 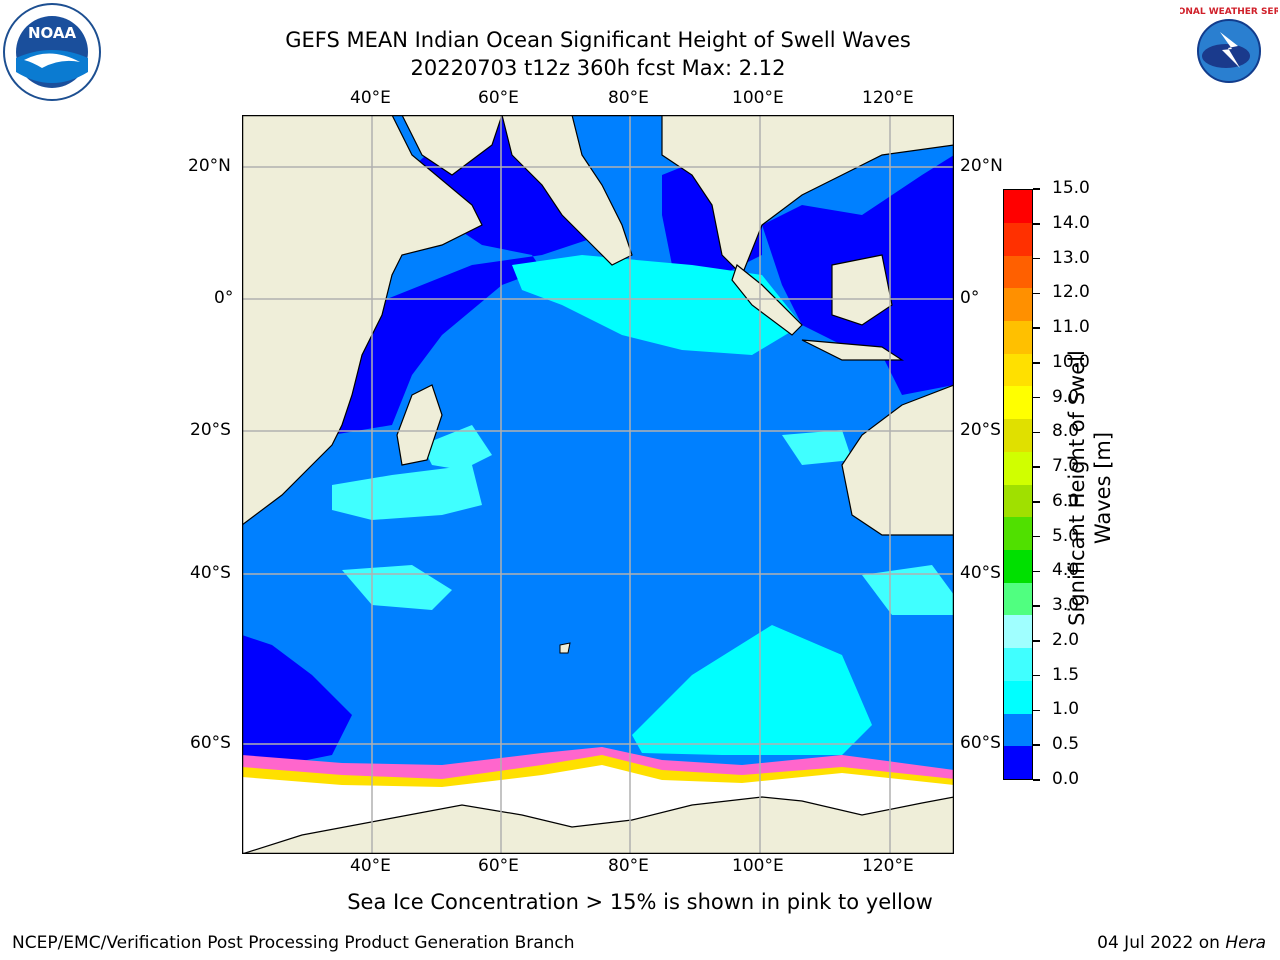 I want to click on lon-label-bottom-100e: 100°E, so click(x=758, y=866).